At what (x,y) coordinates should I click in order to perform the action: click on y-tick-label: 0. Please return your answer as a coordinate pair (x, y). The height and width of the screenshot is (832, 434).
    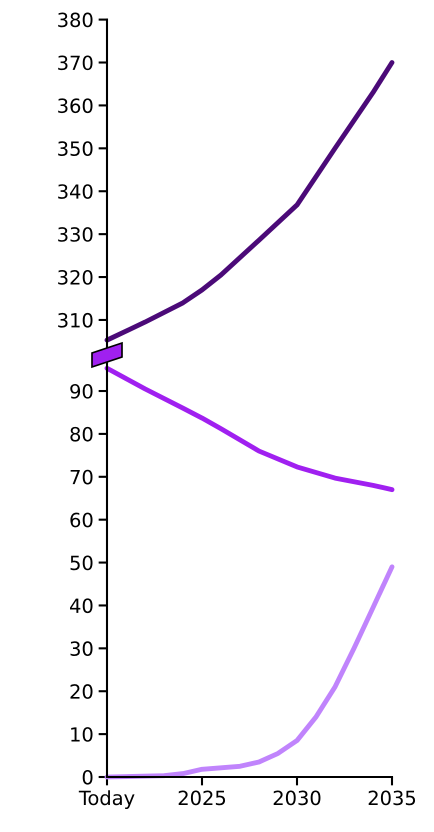
    Looking at the image, I should click on (87, 777).